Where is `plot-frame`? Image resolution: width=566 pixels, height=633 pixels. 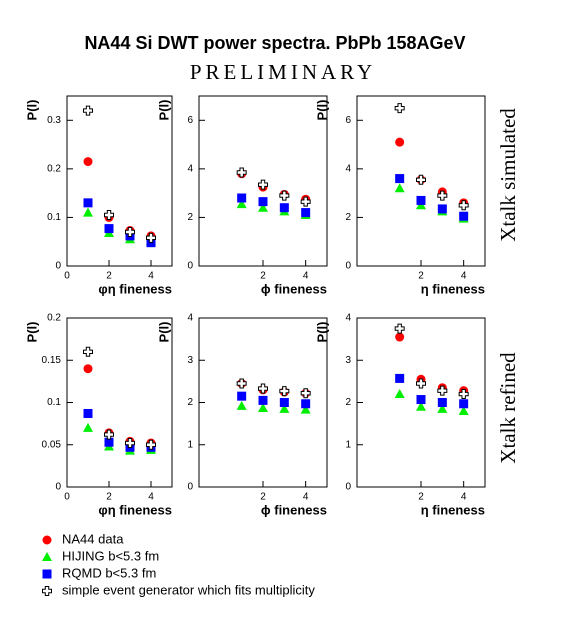
plot-frame is located at coordinates (119, 181).